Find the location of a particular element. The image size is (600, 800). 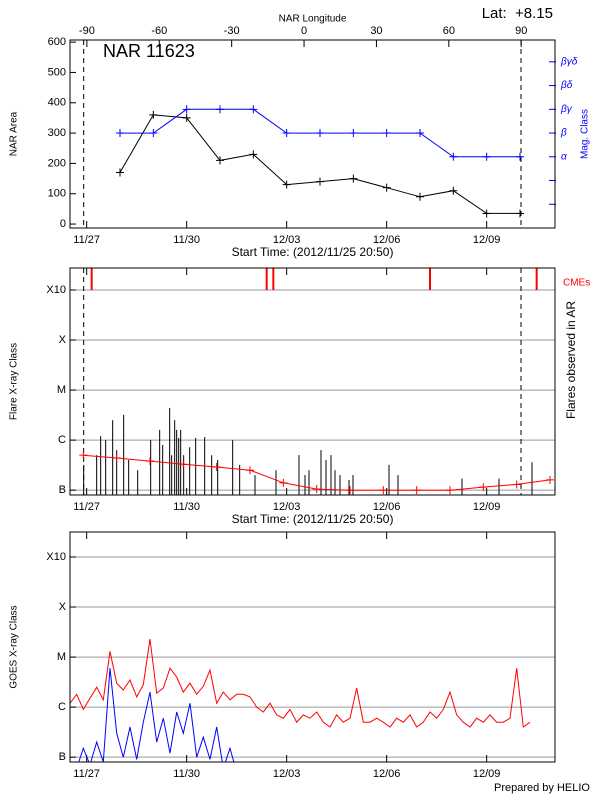

y2-tick-label: βδ is located at coordinates (566, 85).